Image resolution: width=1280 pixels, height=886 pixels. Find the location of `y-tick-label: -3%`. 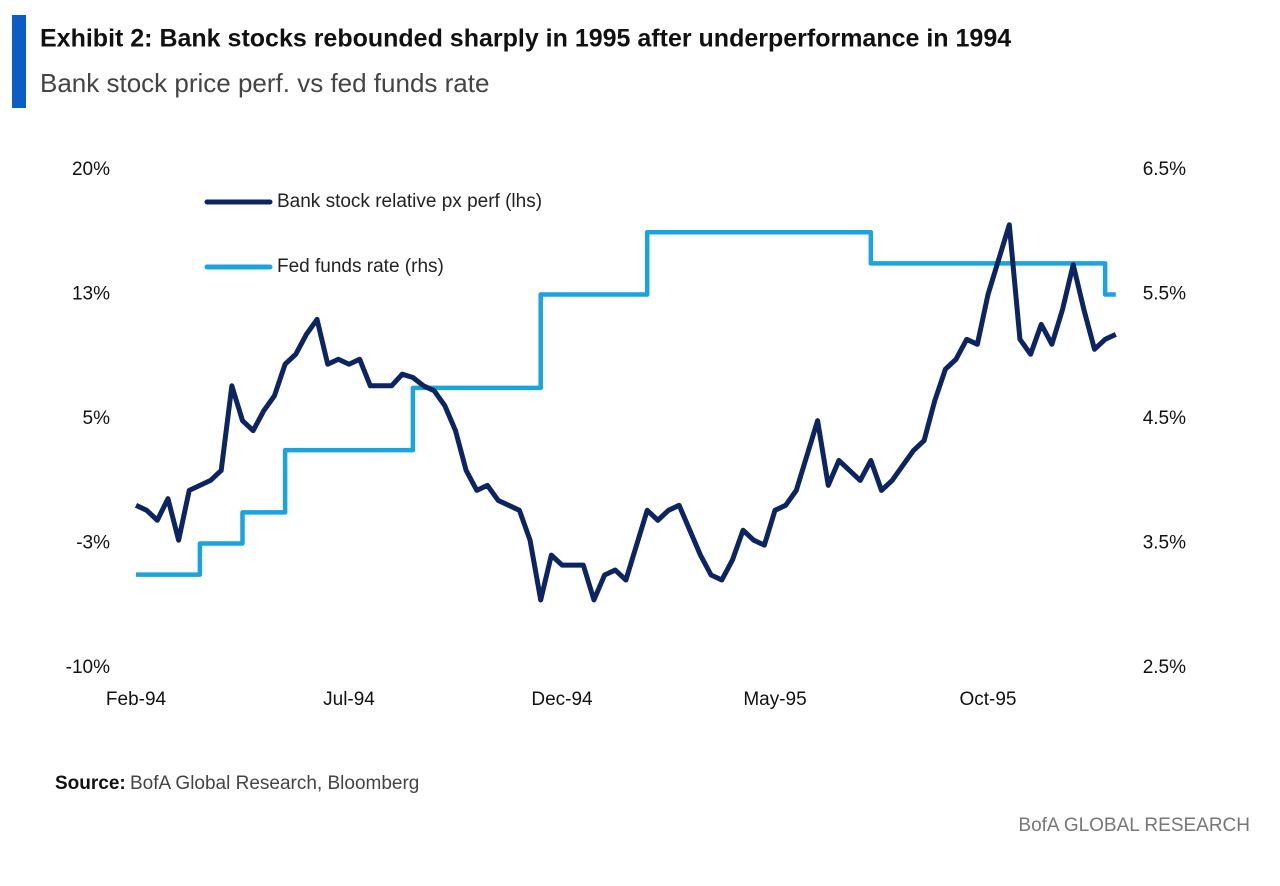

y-tick-label: -3% is located at coordinates (93, 543).